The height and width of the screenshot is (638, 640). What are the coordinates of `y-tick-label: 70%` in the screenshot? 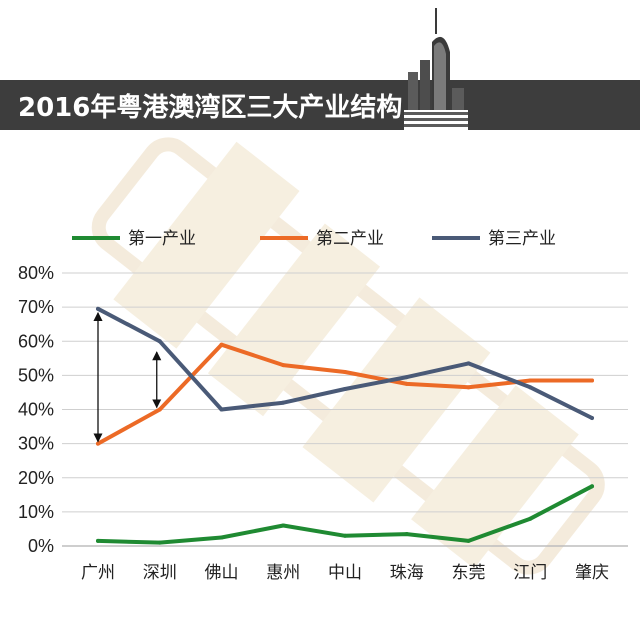 It's located at (36, 307).